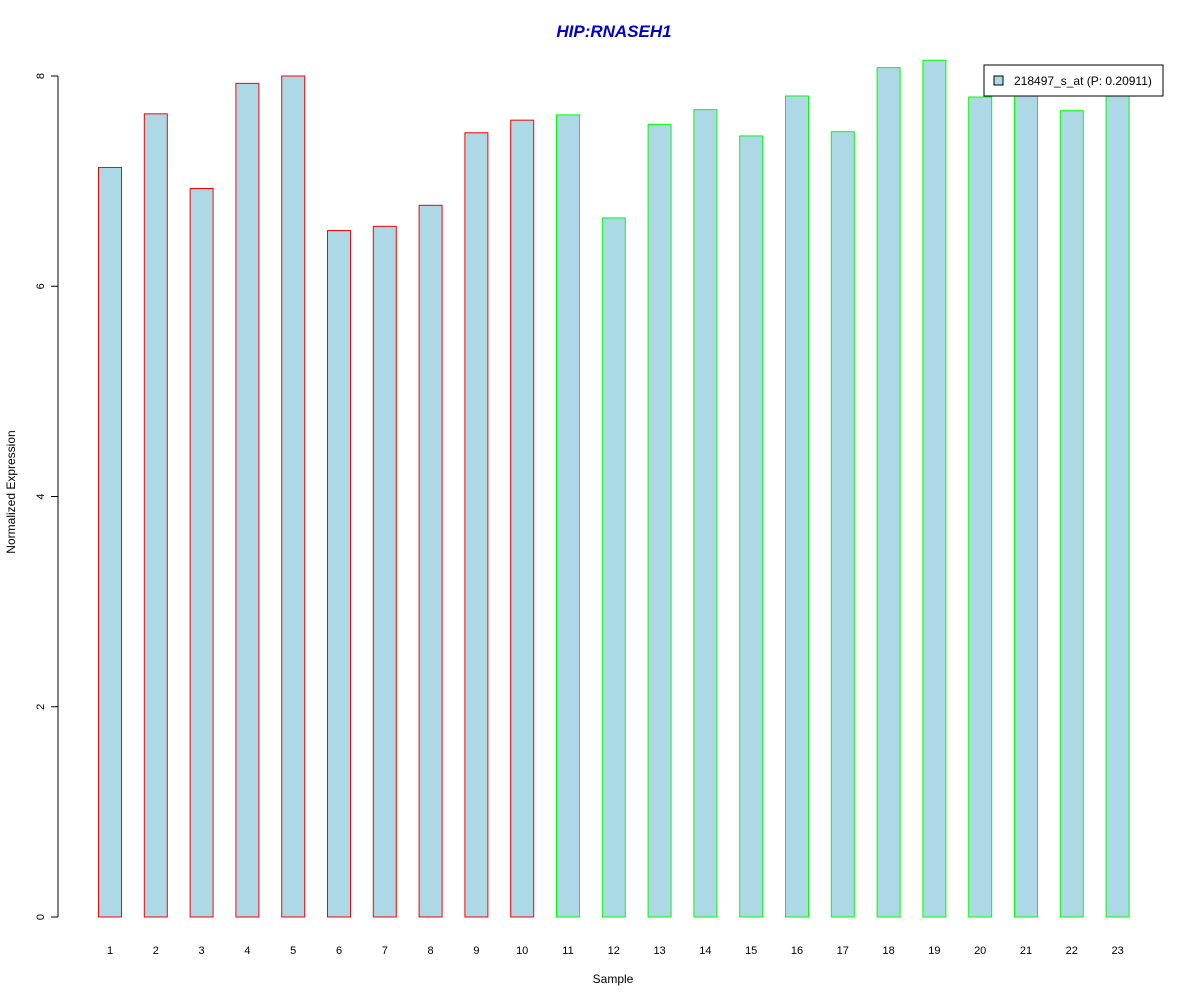 This screenshot has height=1000, width=1200. What do you see at coordinates (202, 951) in the screenshot?
I see `x-tick-label: 3` at bounding box center [202, 951].